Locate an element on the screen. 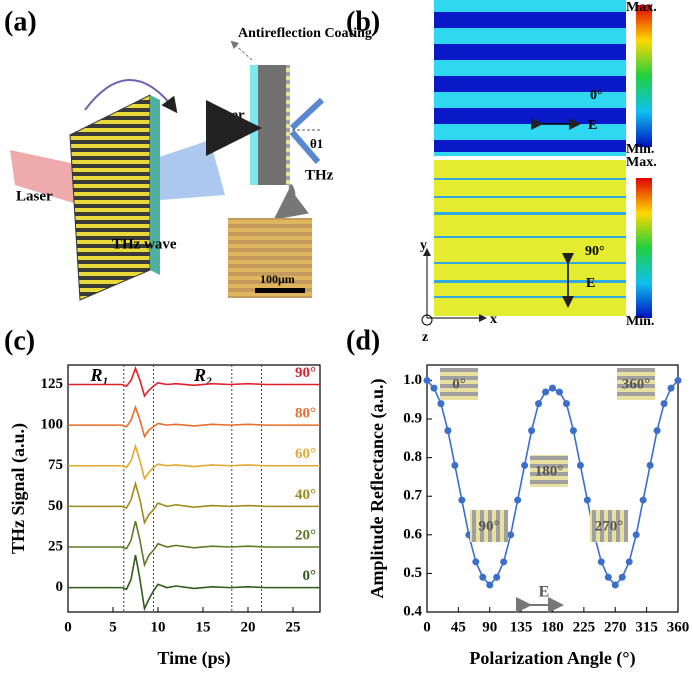 The width and height of the screenshot is (693, 673). inset-label: 90° is located at coordinates (489, 526).